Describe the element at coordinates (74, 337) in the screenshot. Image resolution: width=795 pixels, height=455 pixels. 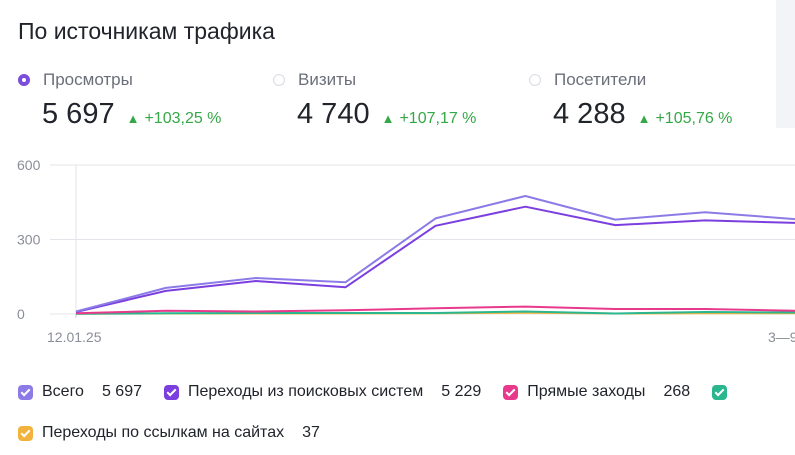
I see `x-tick-label: 12.01.25` at that location.